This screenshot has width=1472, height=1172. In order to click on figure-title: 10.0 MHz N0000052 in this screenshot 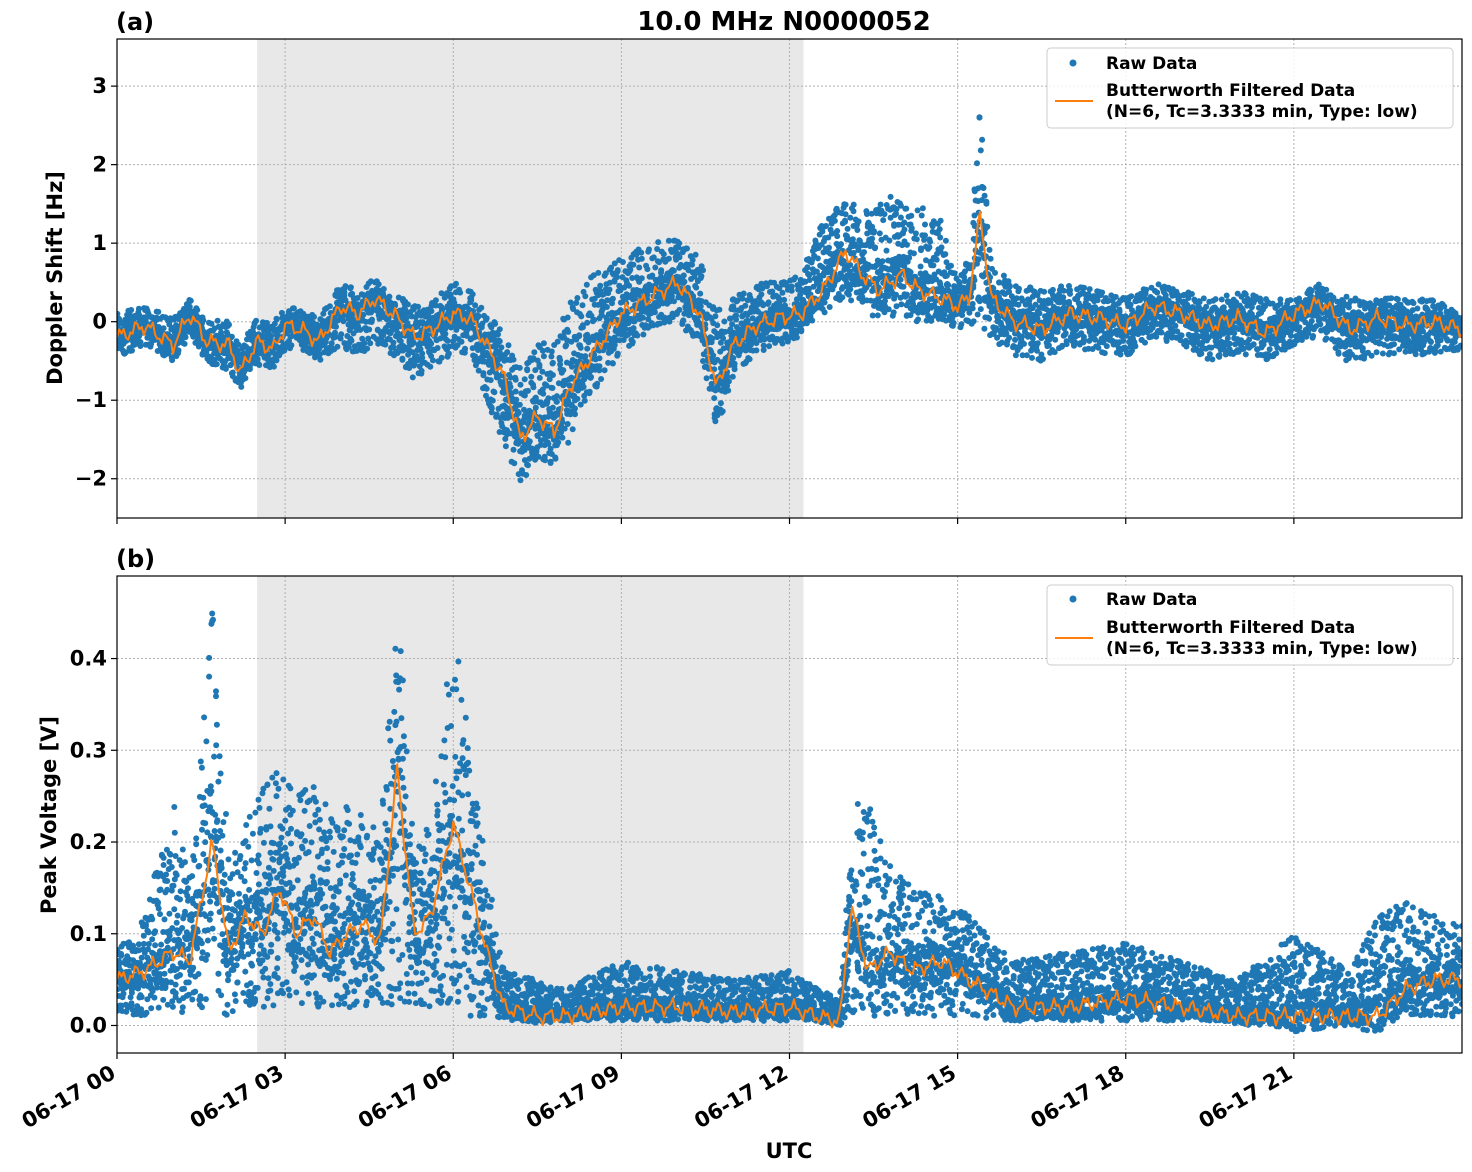, I will do `click(783, 22)`.